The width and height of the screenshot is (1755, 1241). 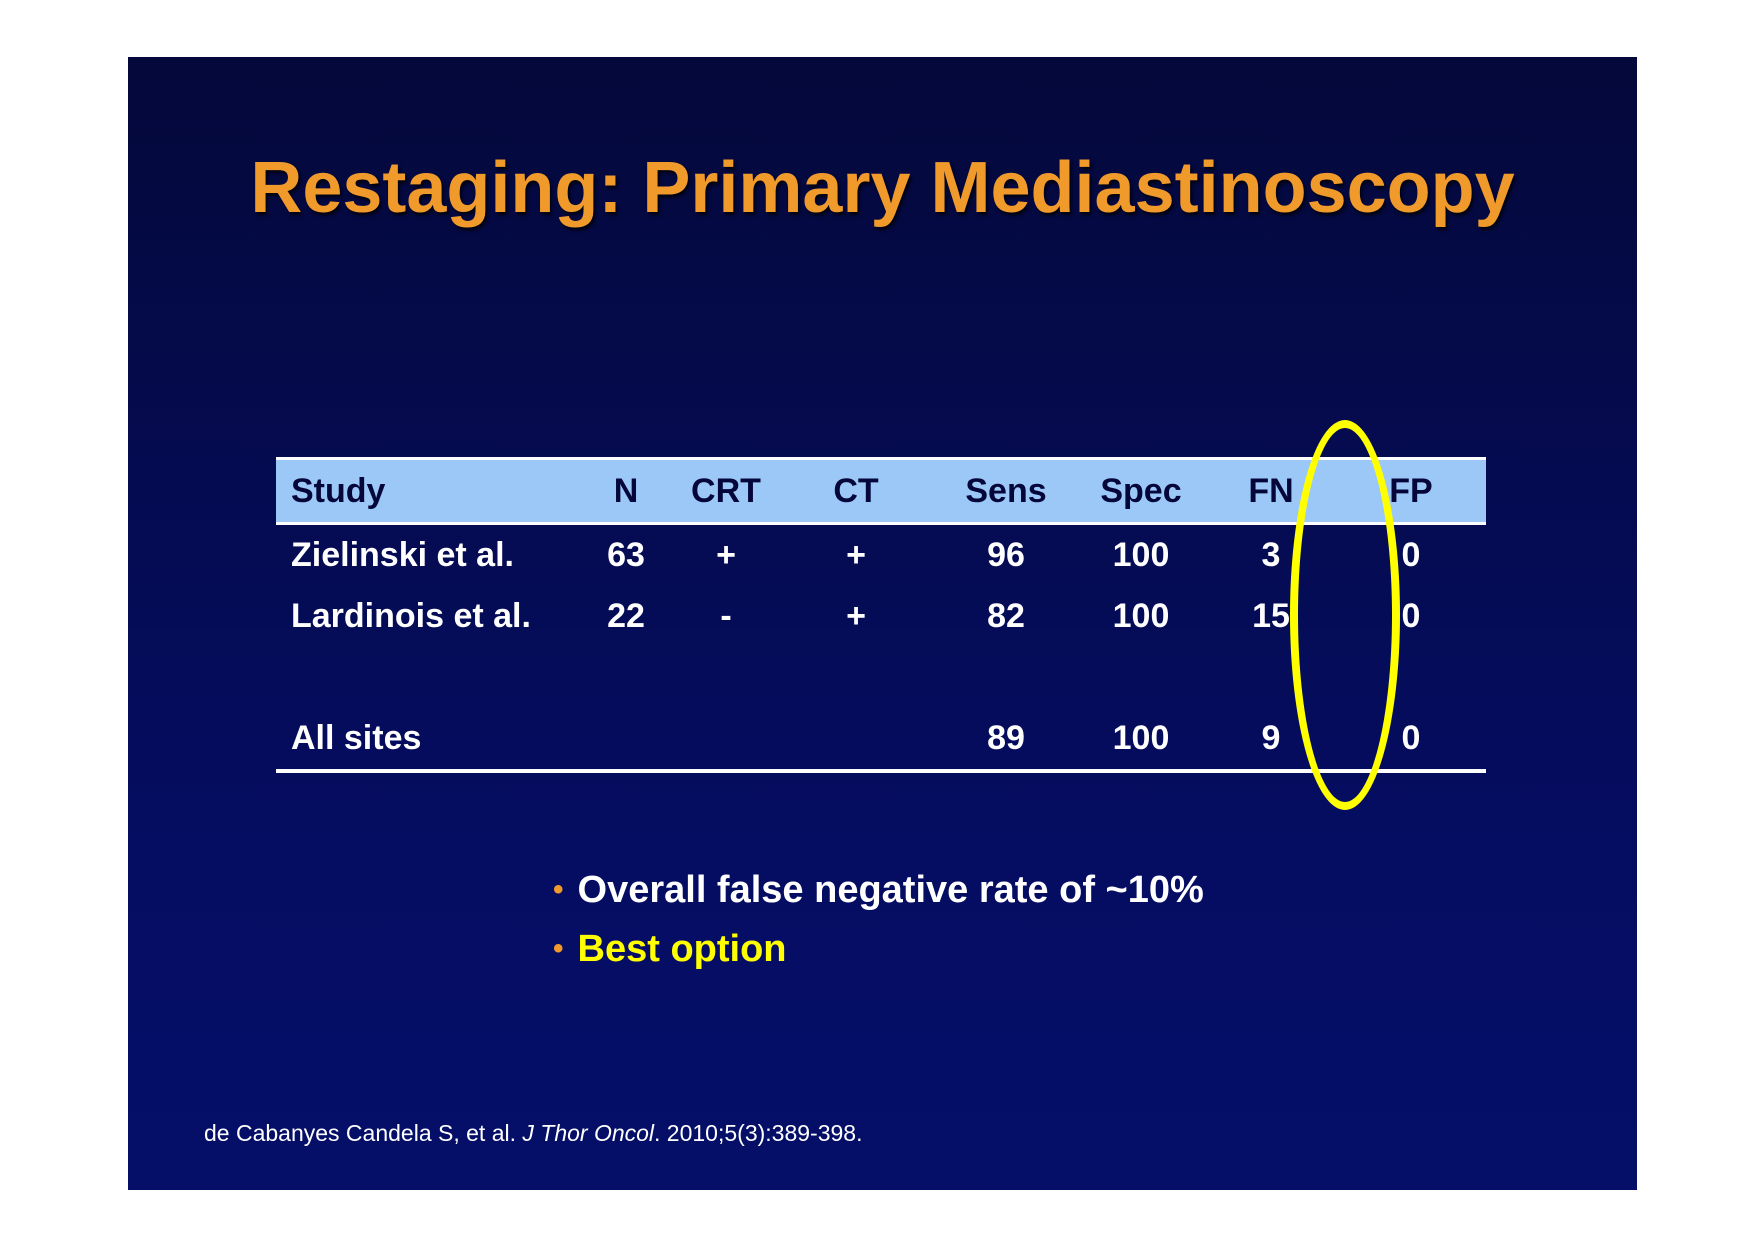 What do you see at coordinates (1006, 616) in the screenshot?
I see `cell-sens: 82` at bounding box center [1006, 616].